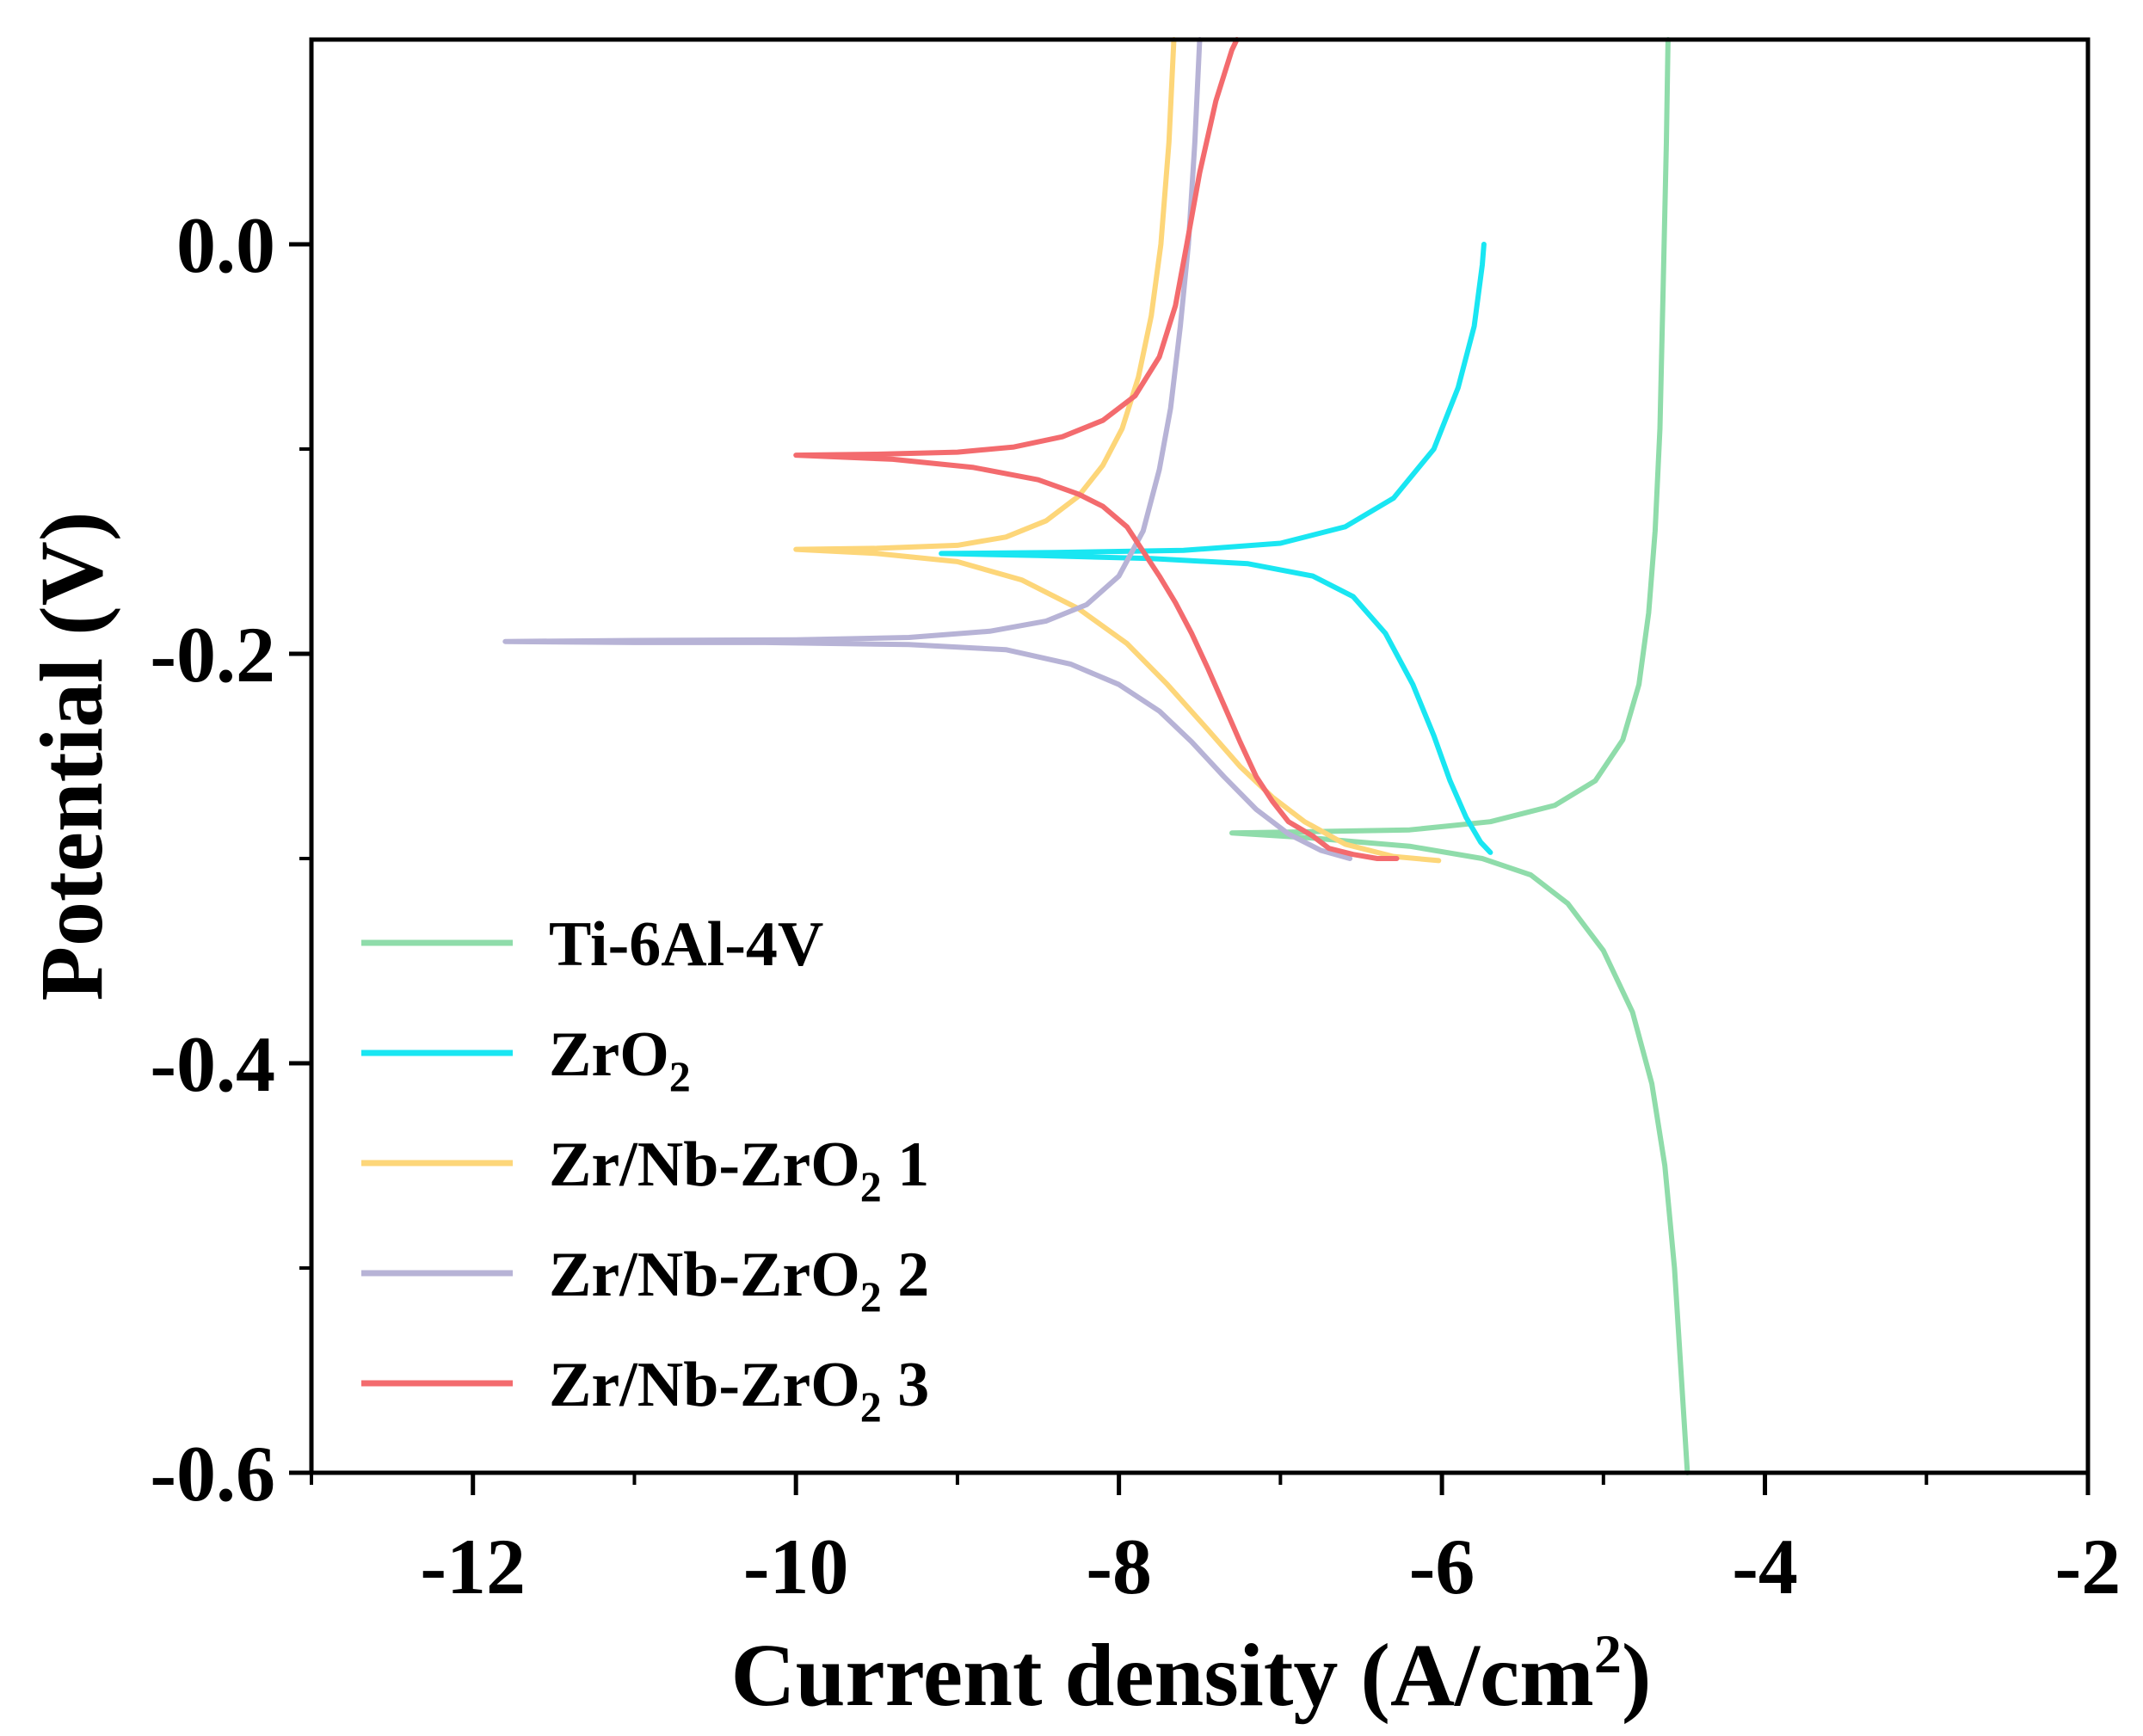 The width and height of the screenshot is (2143, 1736). I want to click on x-tick-label: -12, so click(473, 1566).